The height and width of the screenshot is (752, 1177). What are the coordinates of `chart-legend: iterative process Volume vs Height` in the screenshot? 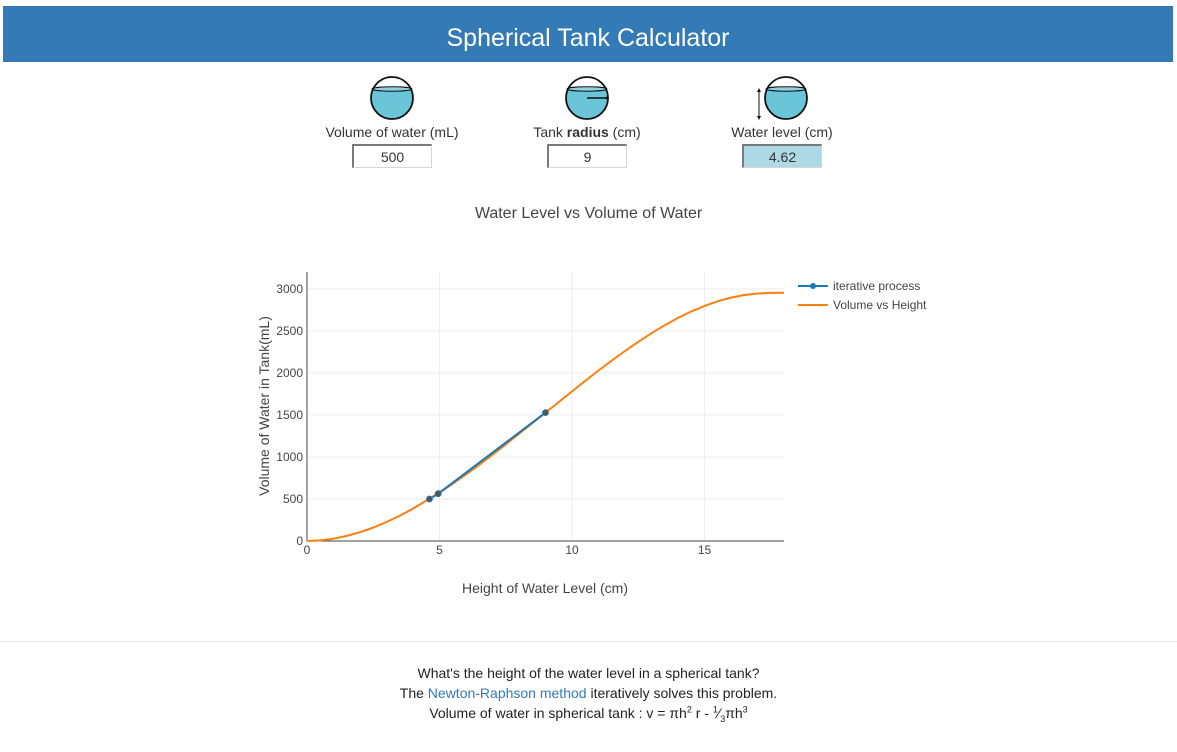 It's located at (862, 295).